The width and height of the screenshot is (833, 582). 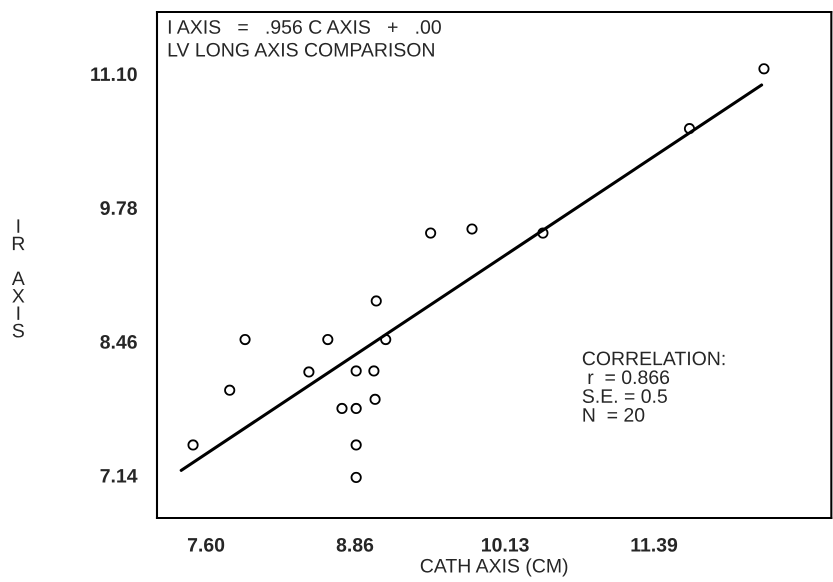 What do you see at coordinates (118, 208) in the screenshot?
I see `y-tick-label: 9.78` at bounding box center [118, 208].